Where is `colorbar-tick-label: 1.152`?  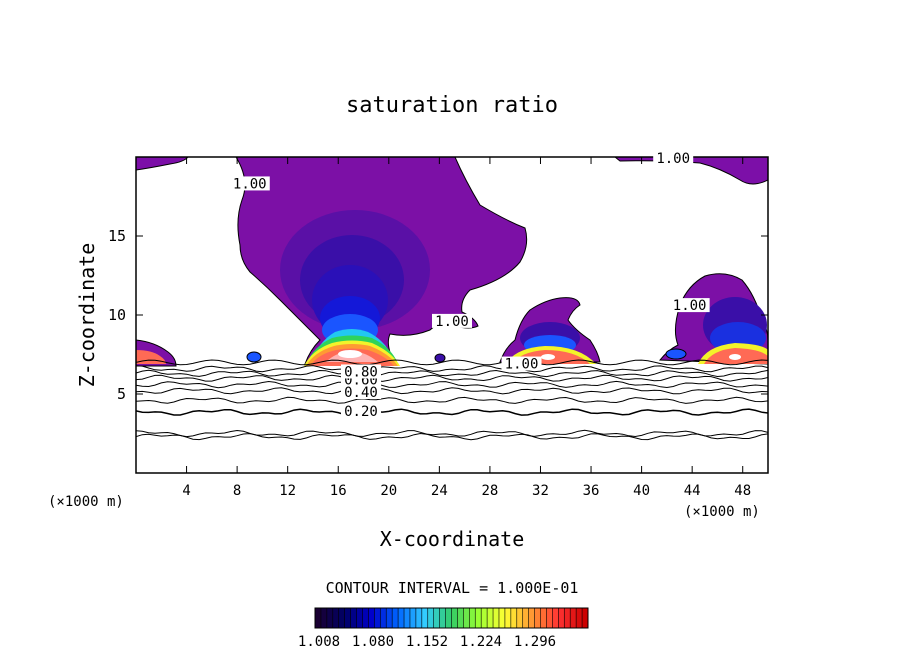
colorbar-tick-label: 1.152 is located at coordinates (427, 642).